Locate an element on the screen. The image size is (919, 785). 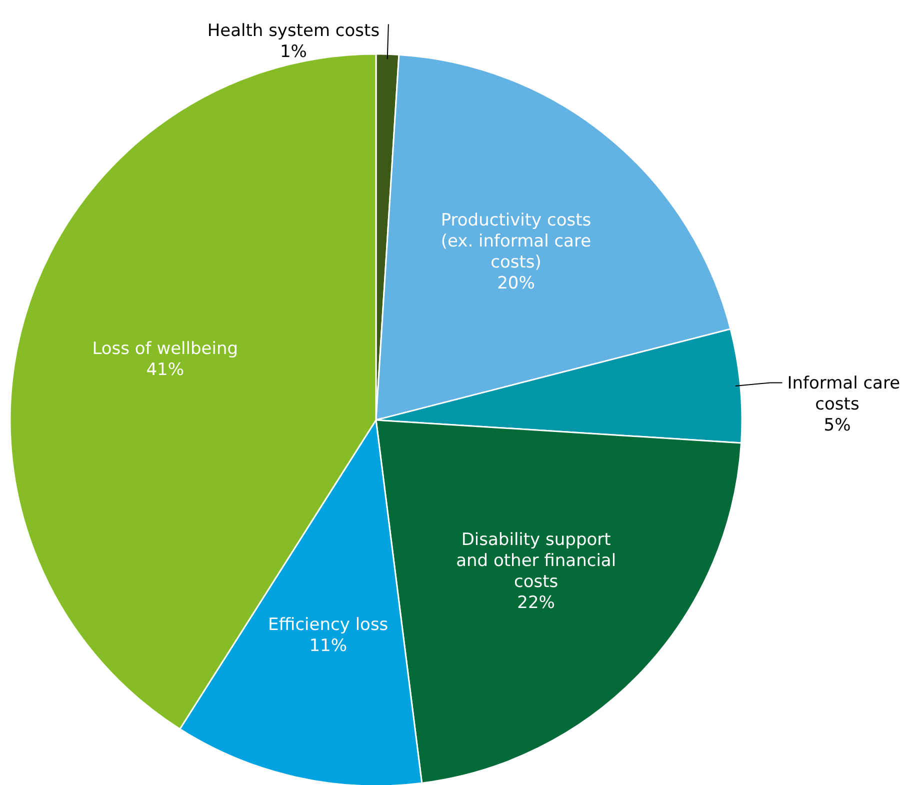
slice-label: Health system costs is located at coordinates (293, 31).